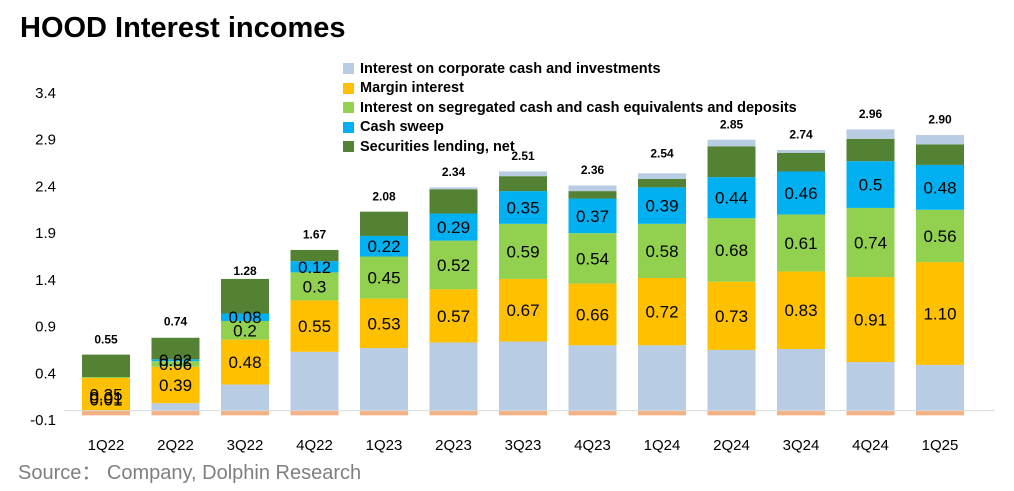 The image size is (1014, 491). I want to click on legend-item-margin: Margin interest, so click(570, 89).